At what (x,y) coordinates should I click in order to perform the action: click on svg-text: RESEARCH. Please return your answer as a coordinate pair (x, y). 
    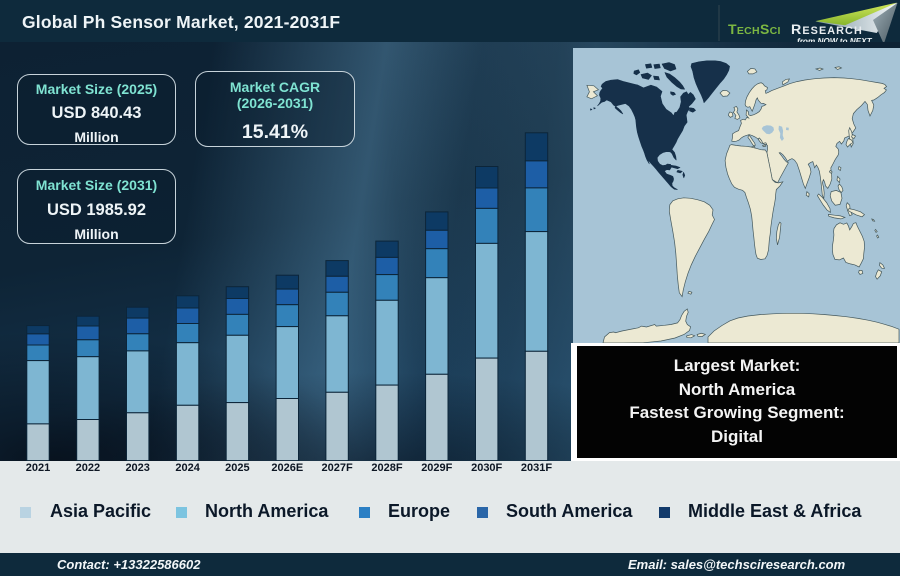
    Looking at the image, I should click on (827, 30).